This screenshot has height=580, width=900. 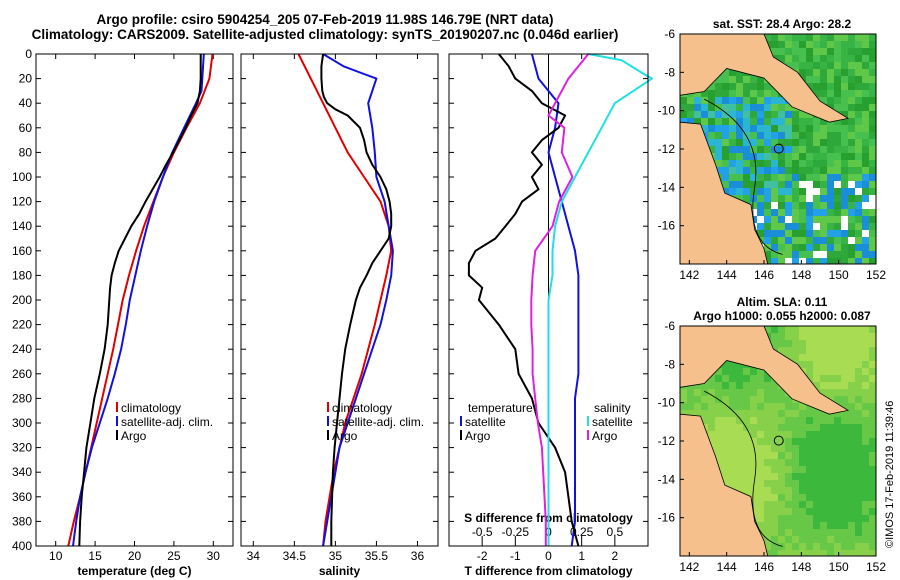 I want to click on sst_map-frame, so click(x=778, y=149).